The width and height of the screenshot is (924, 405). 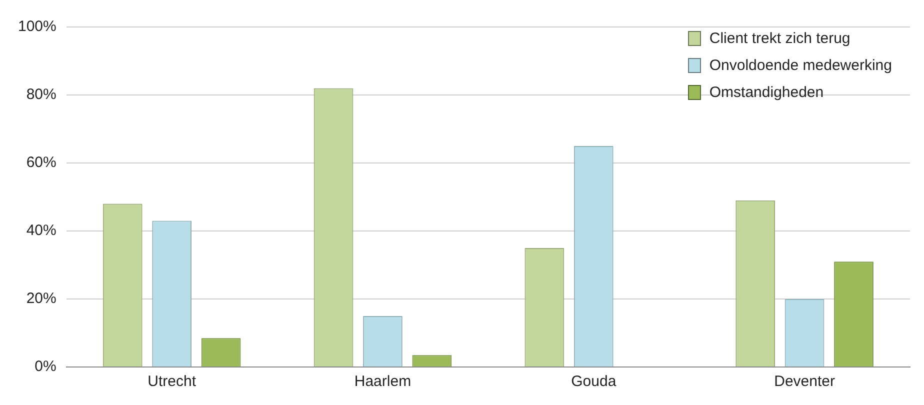 I want to click on y-tick-label: 60%, so click(x=41, y=163).